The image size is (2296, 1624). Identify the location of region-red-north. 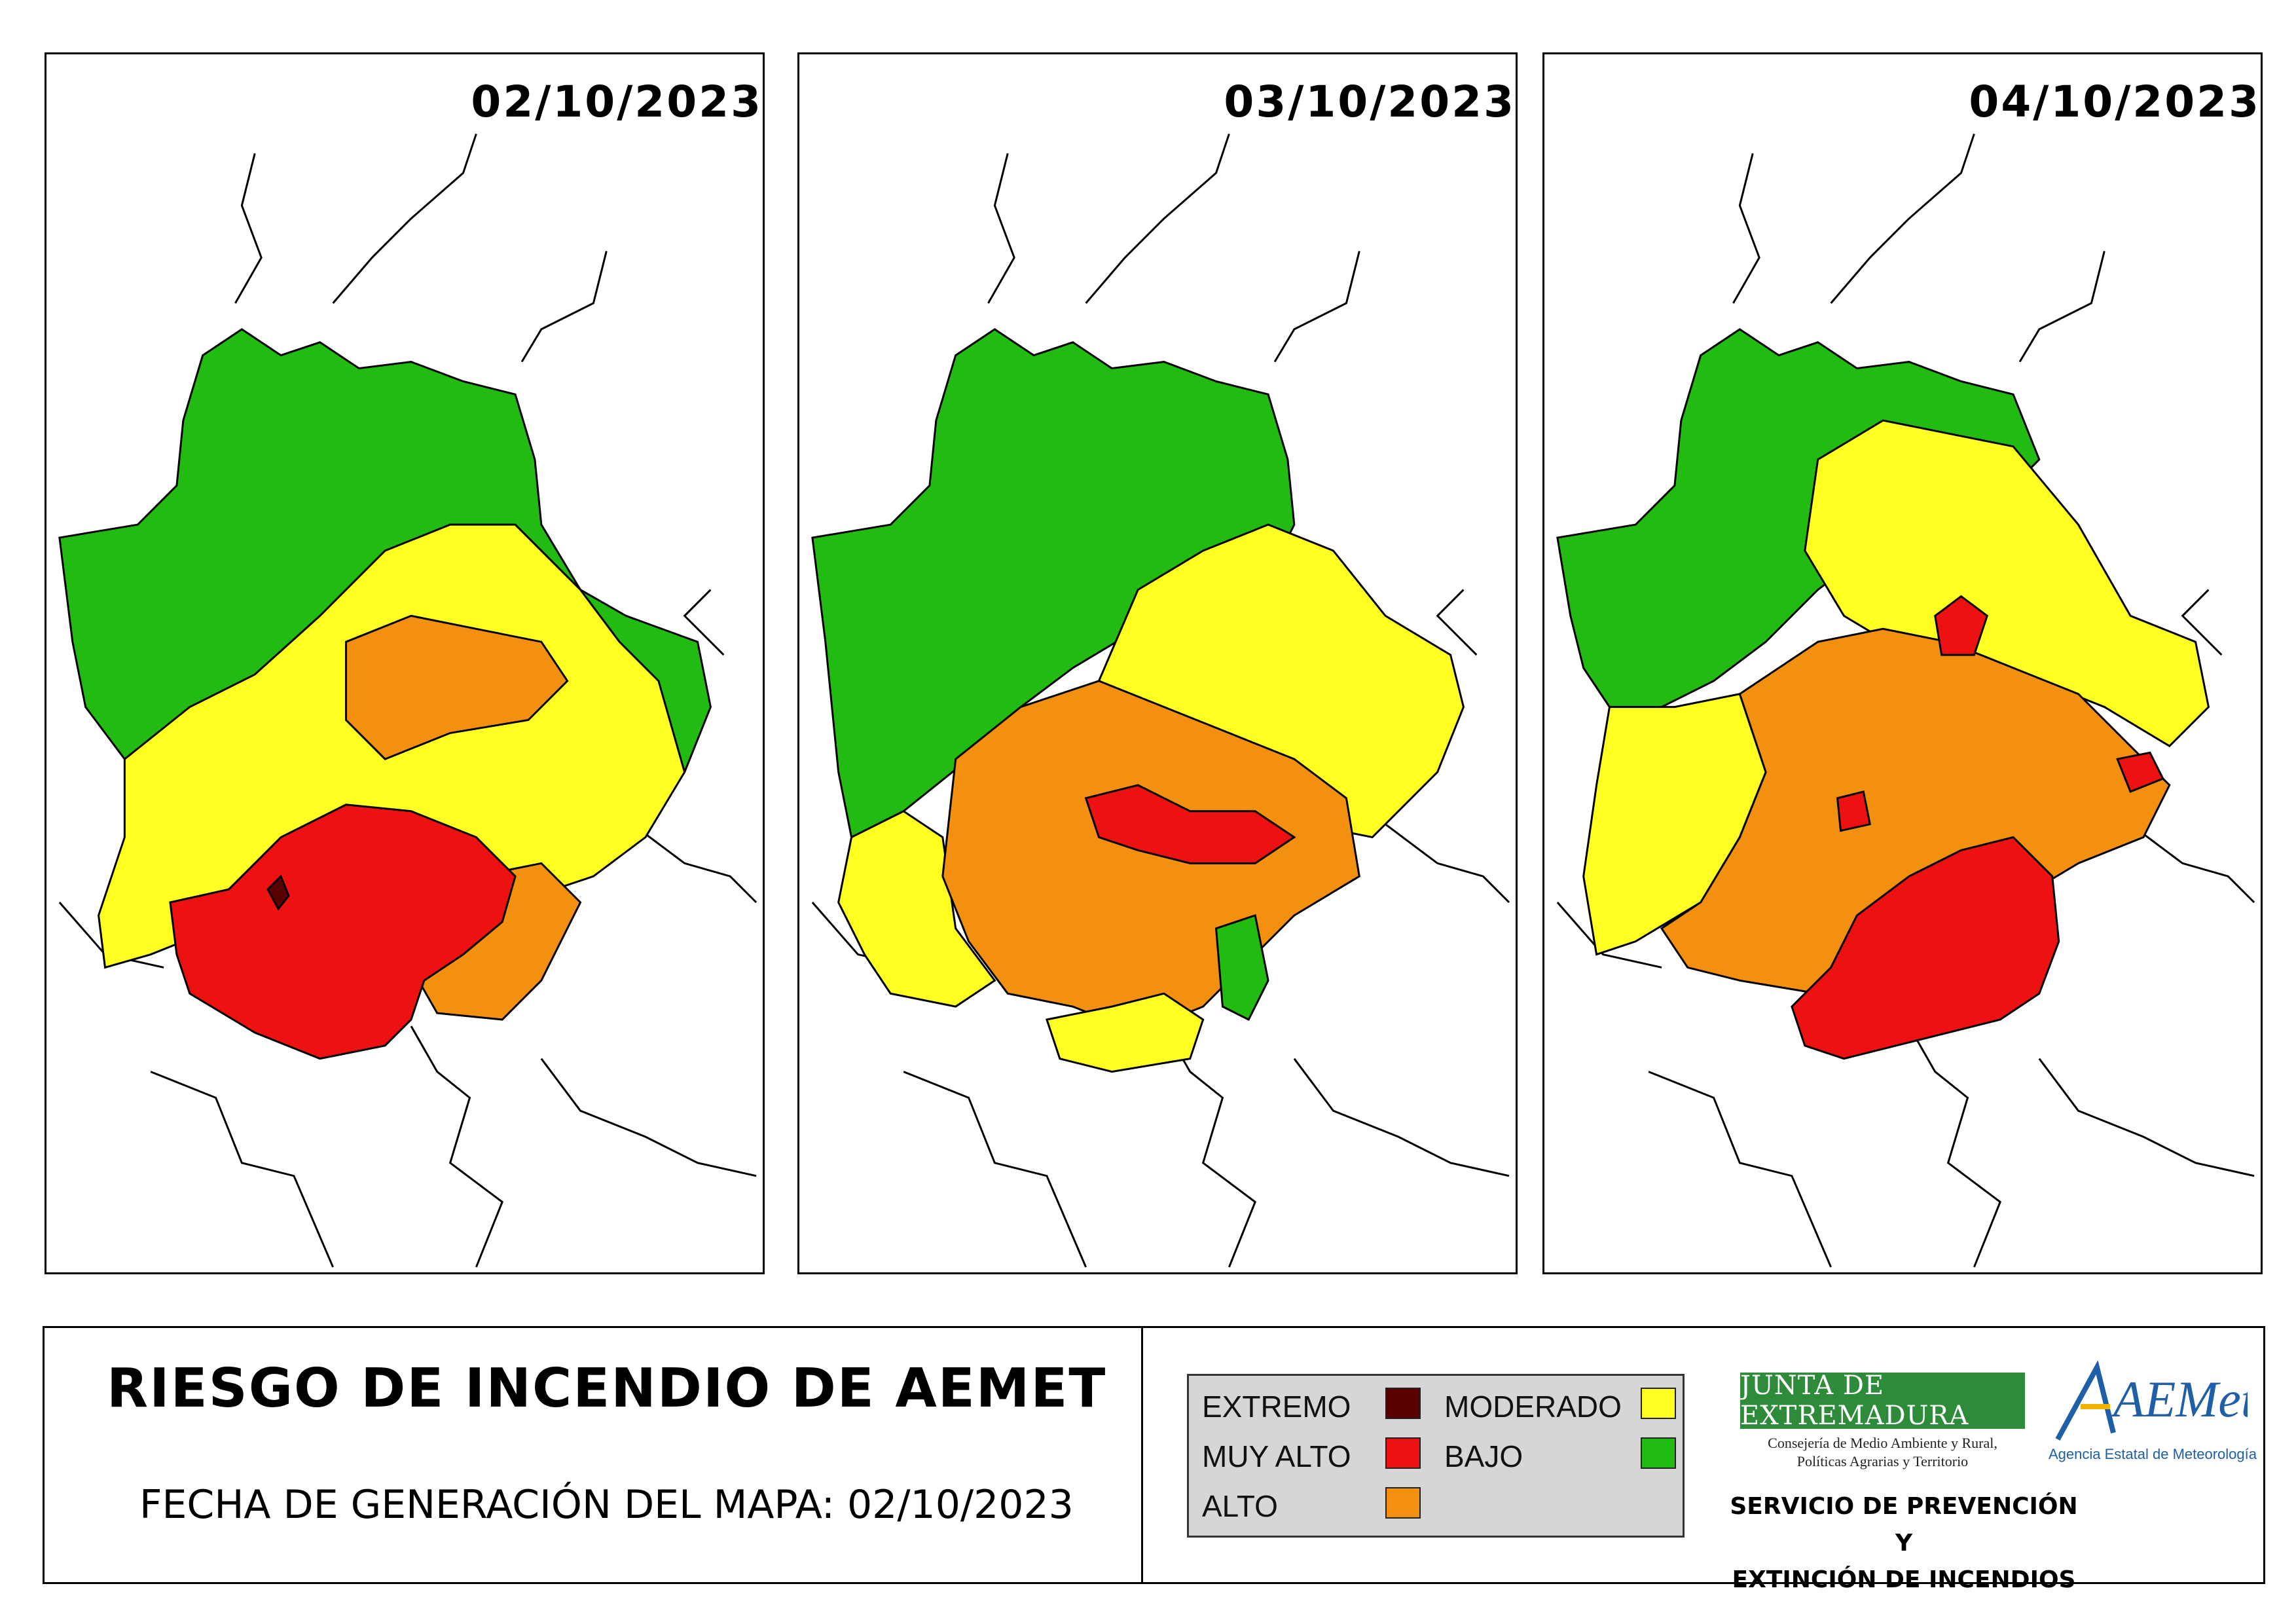
(1961, 625).